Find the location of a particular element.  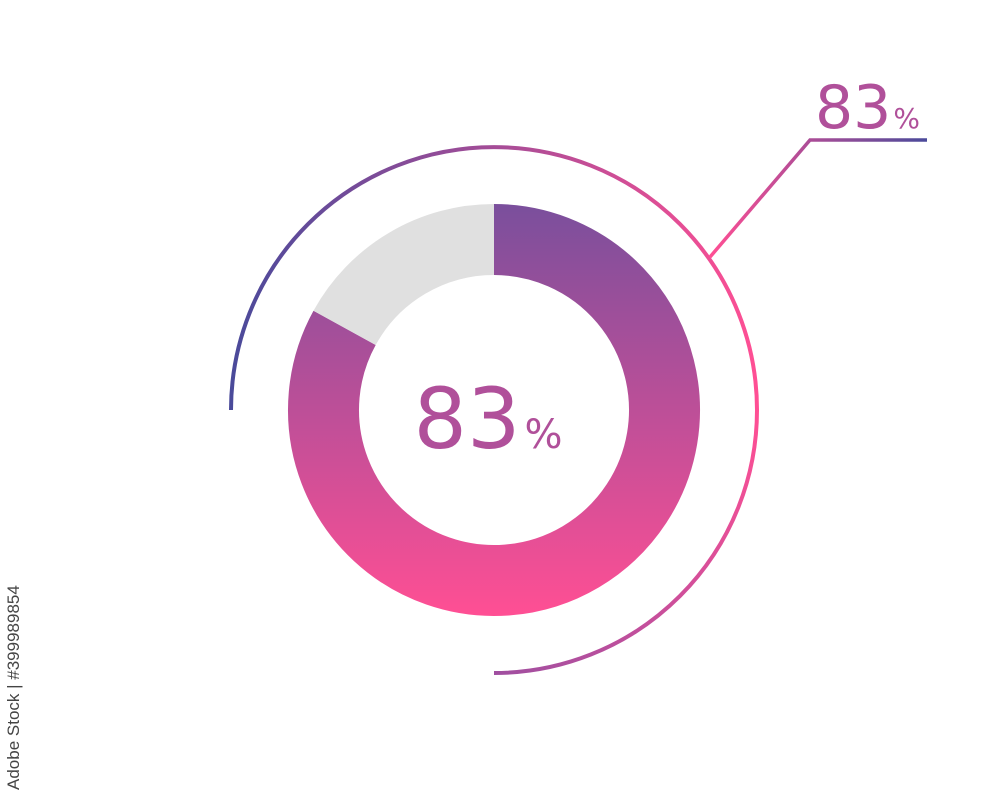

callout-label: 83% is located at coordinates (867, 108).